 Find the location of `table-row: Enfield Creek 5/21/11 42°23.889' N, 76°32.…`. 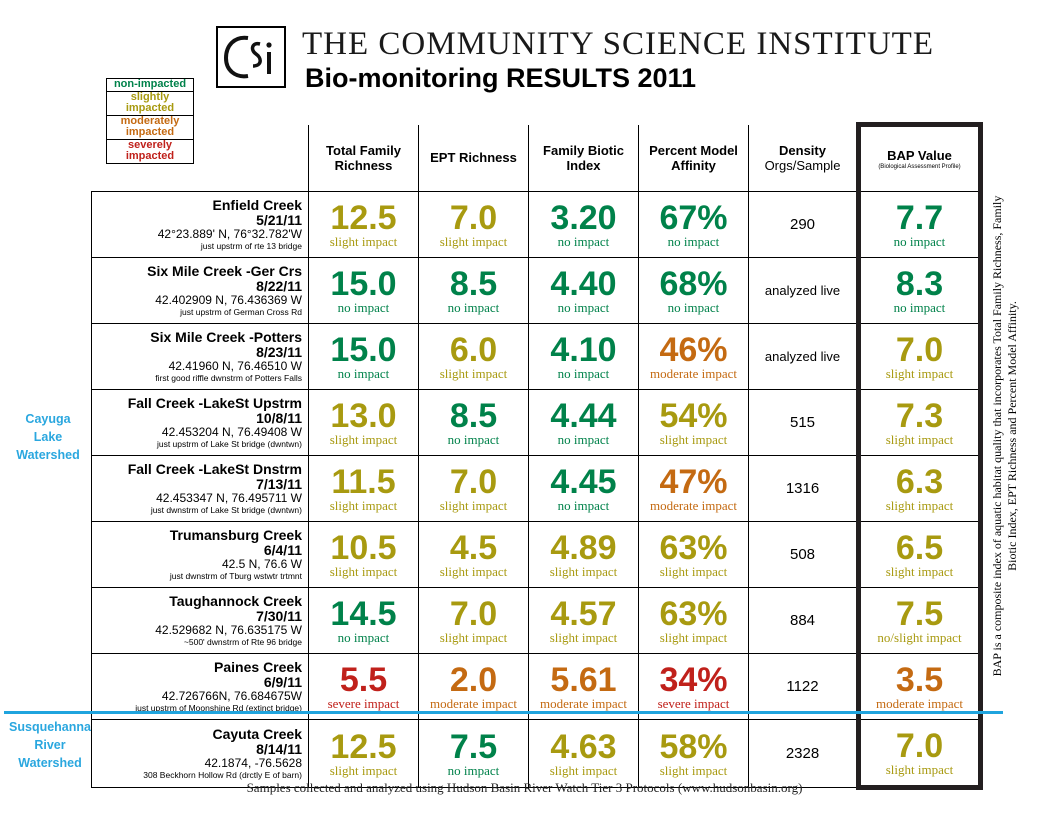

table-row: Enfield Creek 5/21/11 42°23.889' N, 76°32.… is located at coordinates (537, 224).